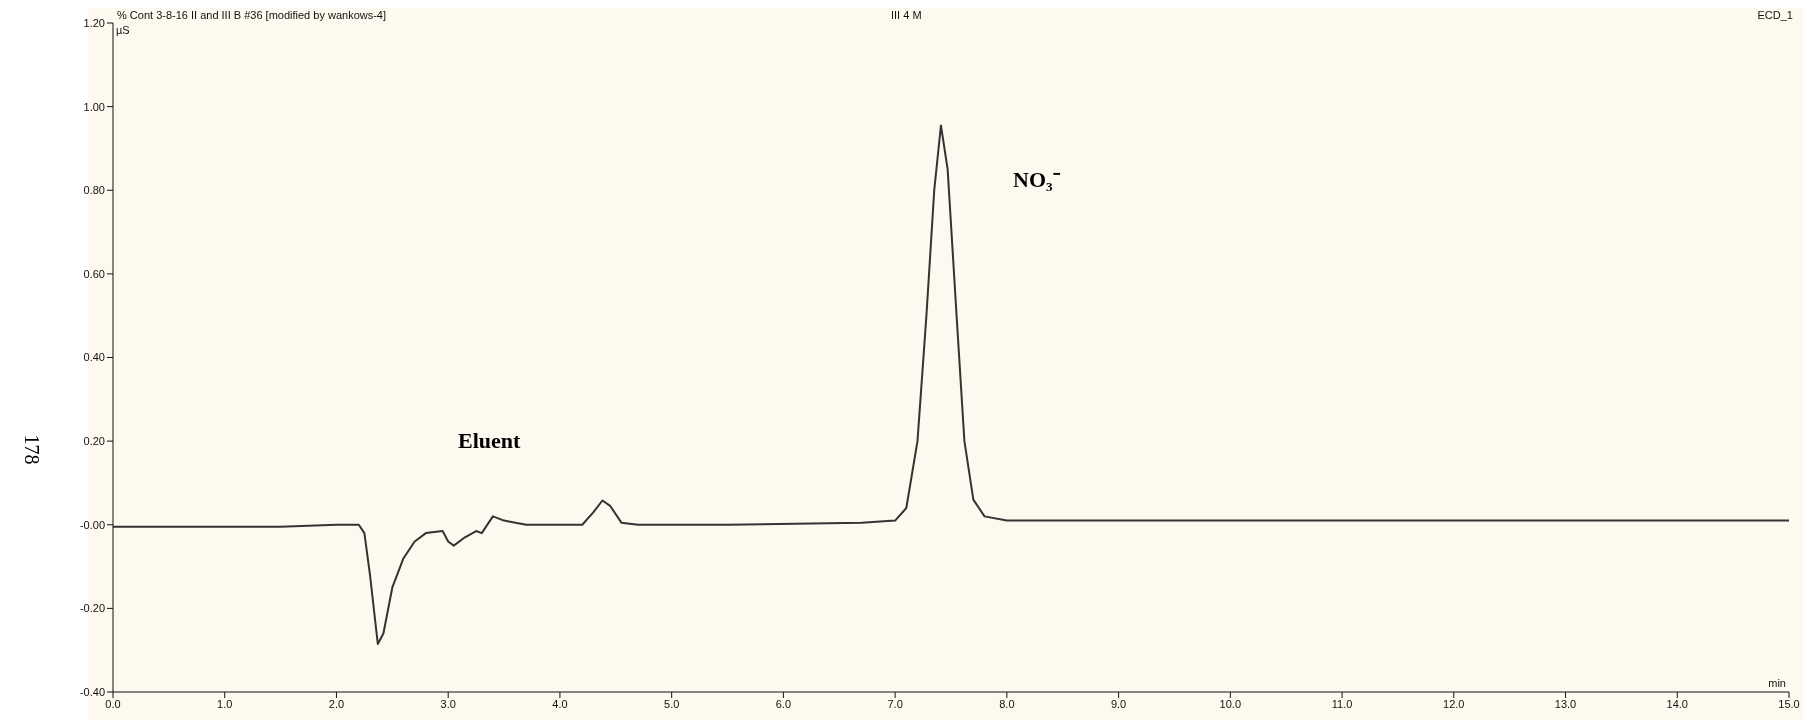 The width and height of the screenshot is (1807, 722). Describe the element at coordinates (1677, 703) in the screenshot. I see `x-tick-label: 14.0` at that location.